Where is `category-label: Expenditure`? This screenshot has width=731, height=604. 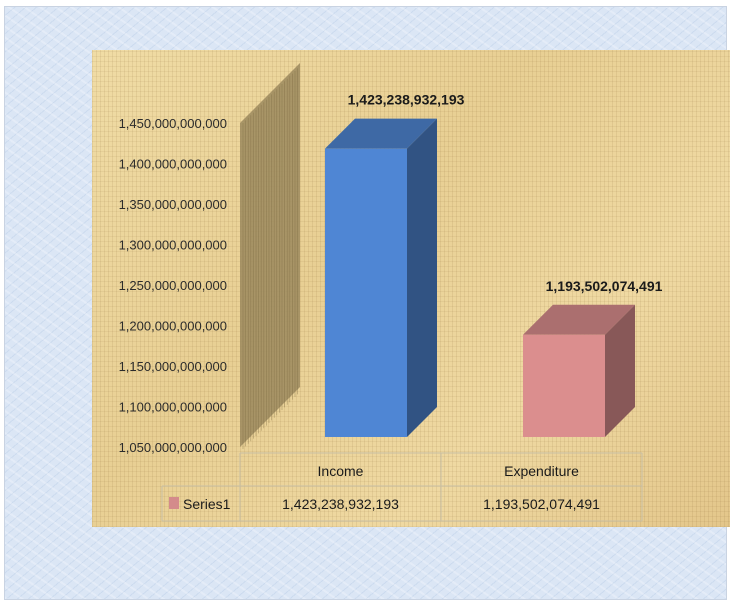
category-label: Expenditure is located at coordinates (541, 471).